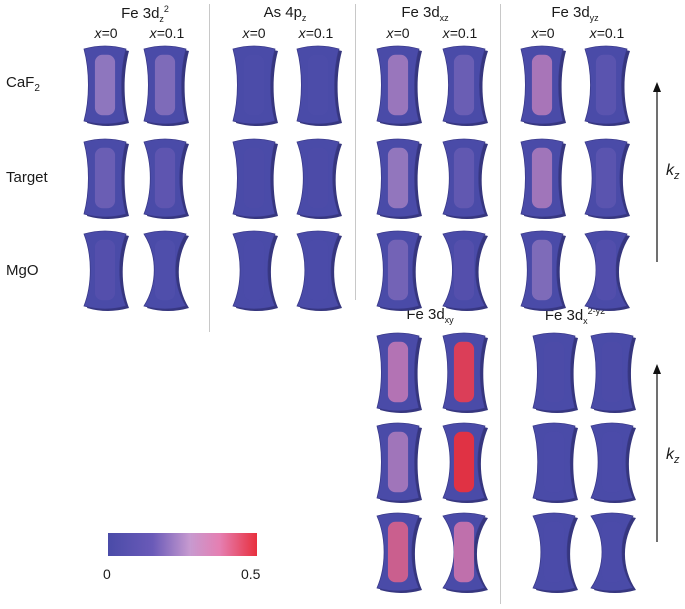 The height and width of the screenshot is (609, 685). Describe the element at coordinates (398, 33) in the screenshot. I see `x-label-0-p3: x=0` at that location.